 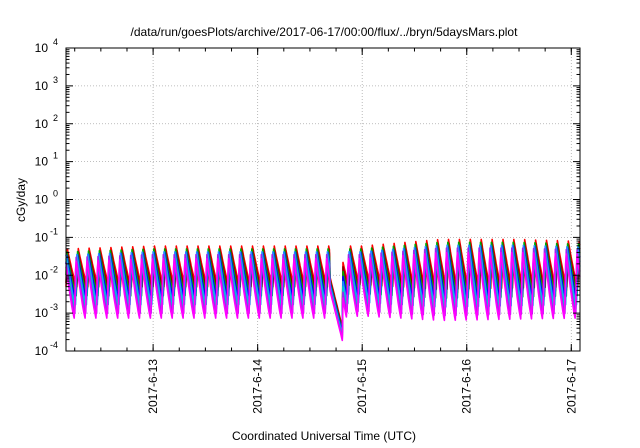 I want to click on y-axis-label: cGy/day, so click(x=21, y=200).